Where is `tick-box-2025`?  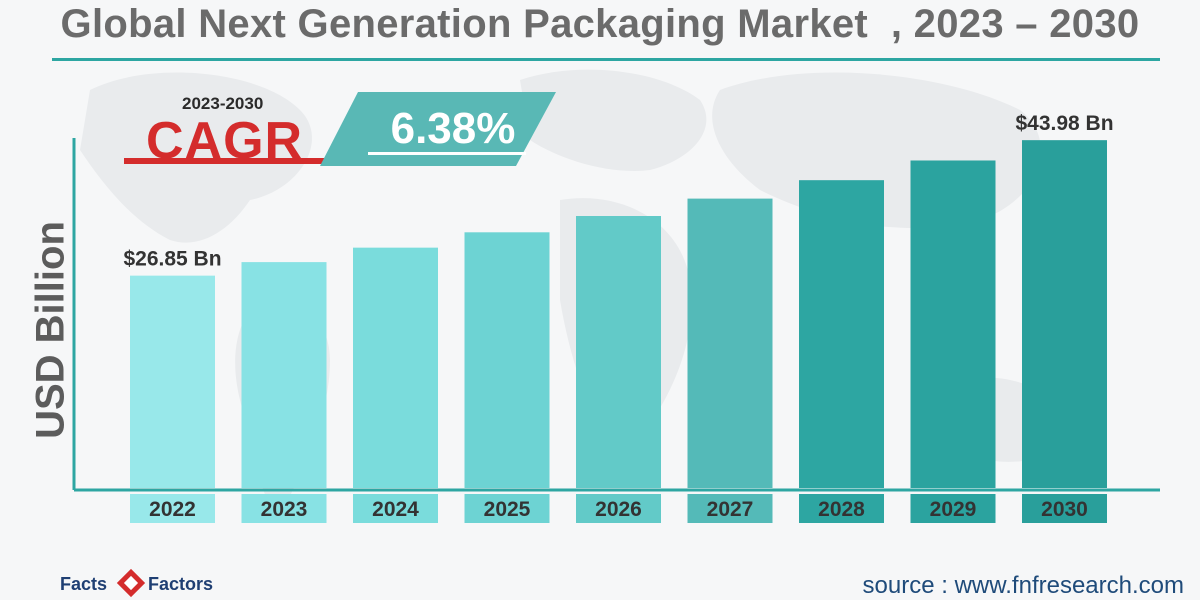
tick-box-2025 is located at coordinates (507, 508).